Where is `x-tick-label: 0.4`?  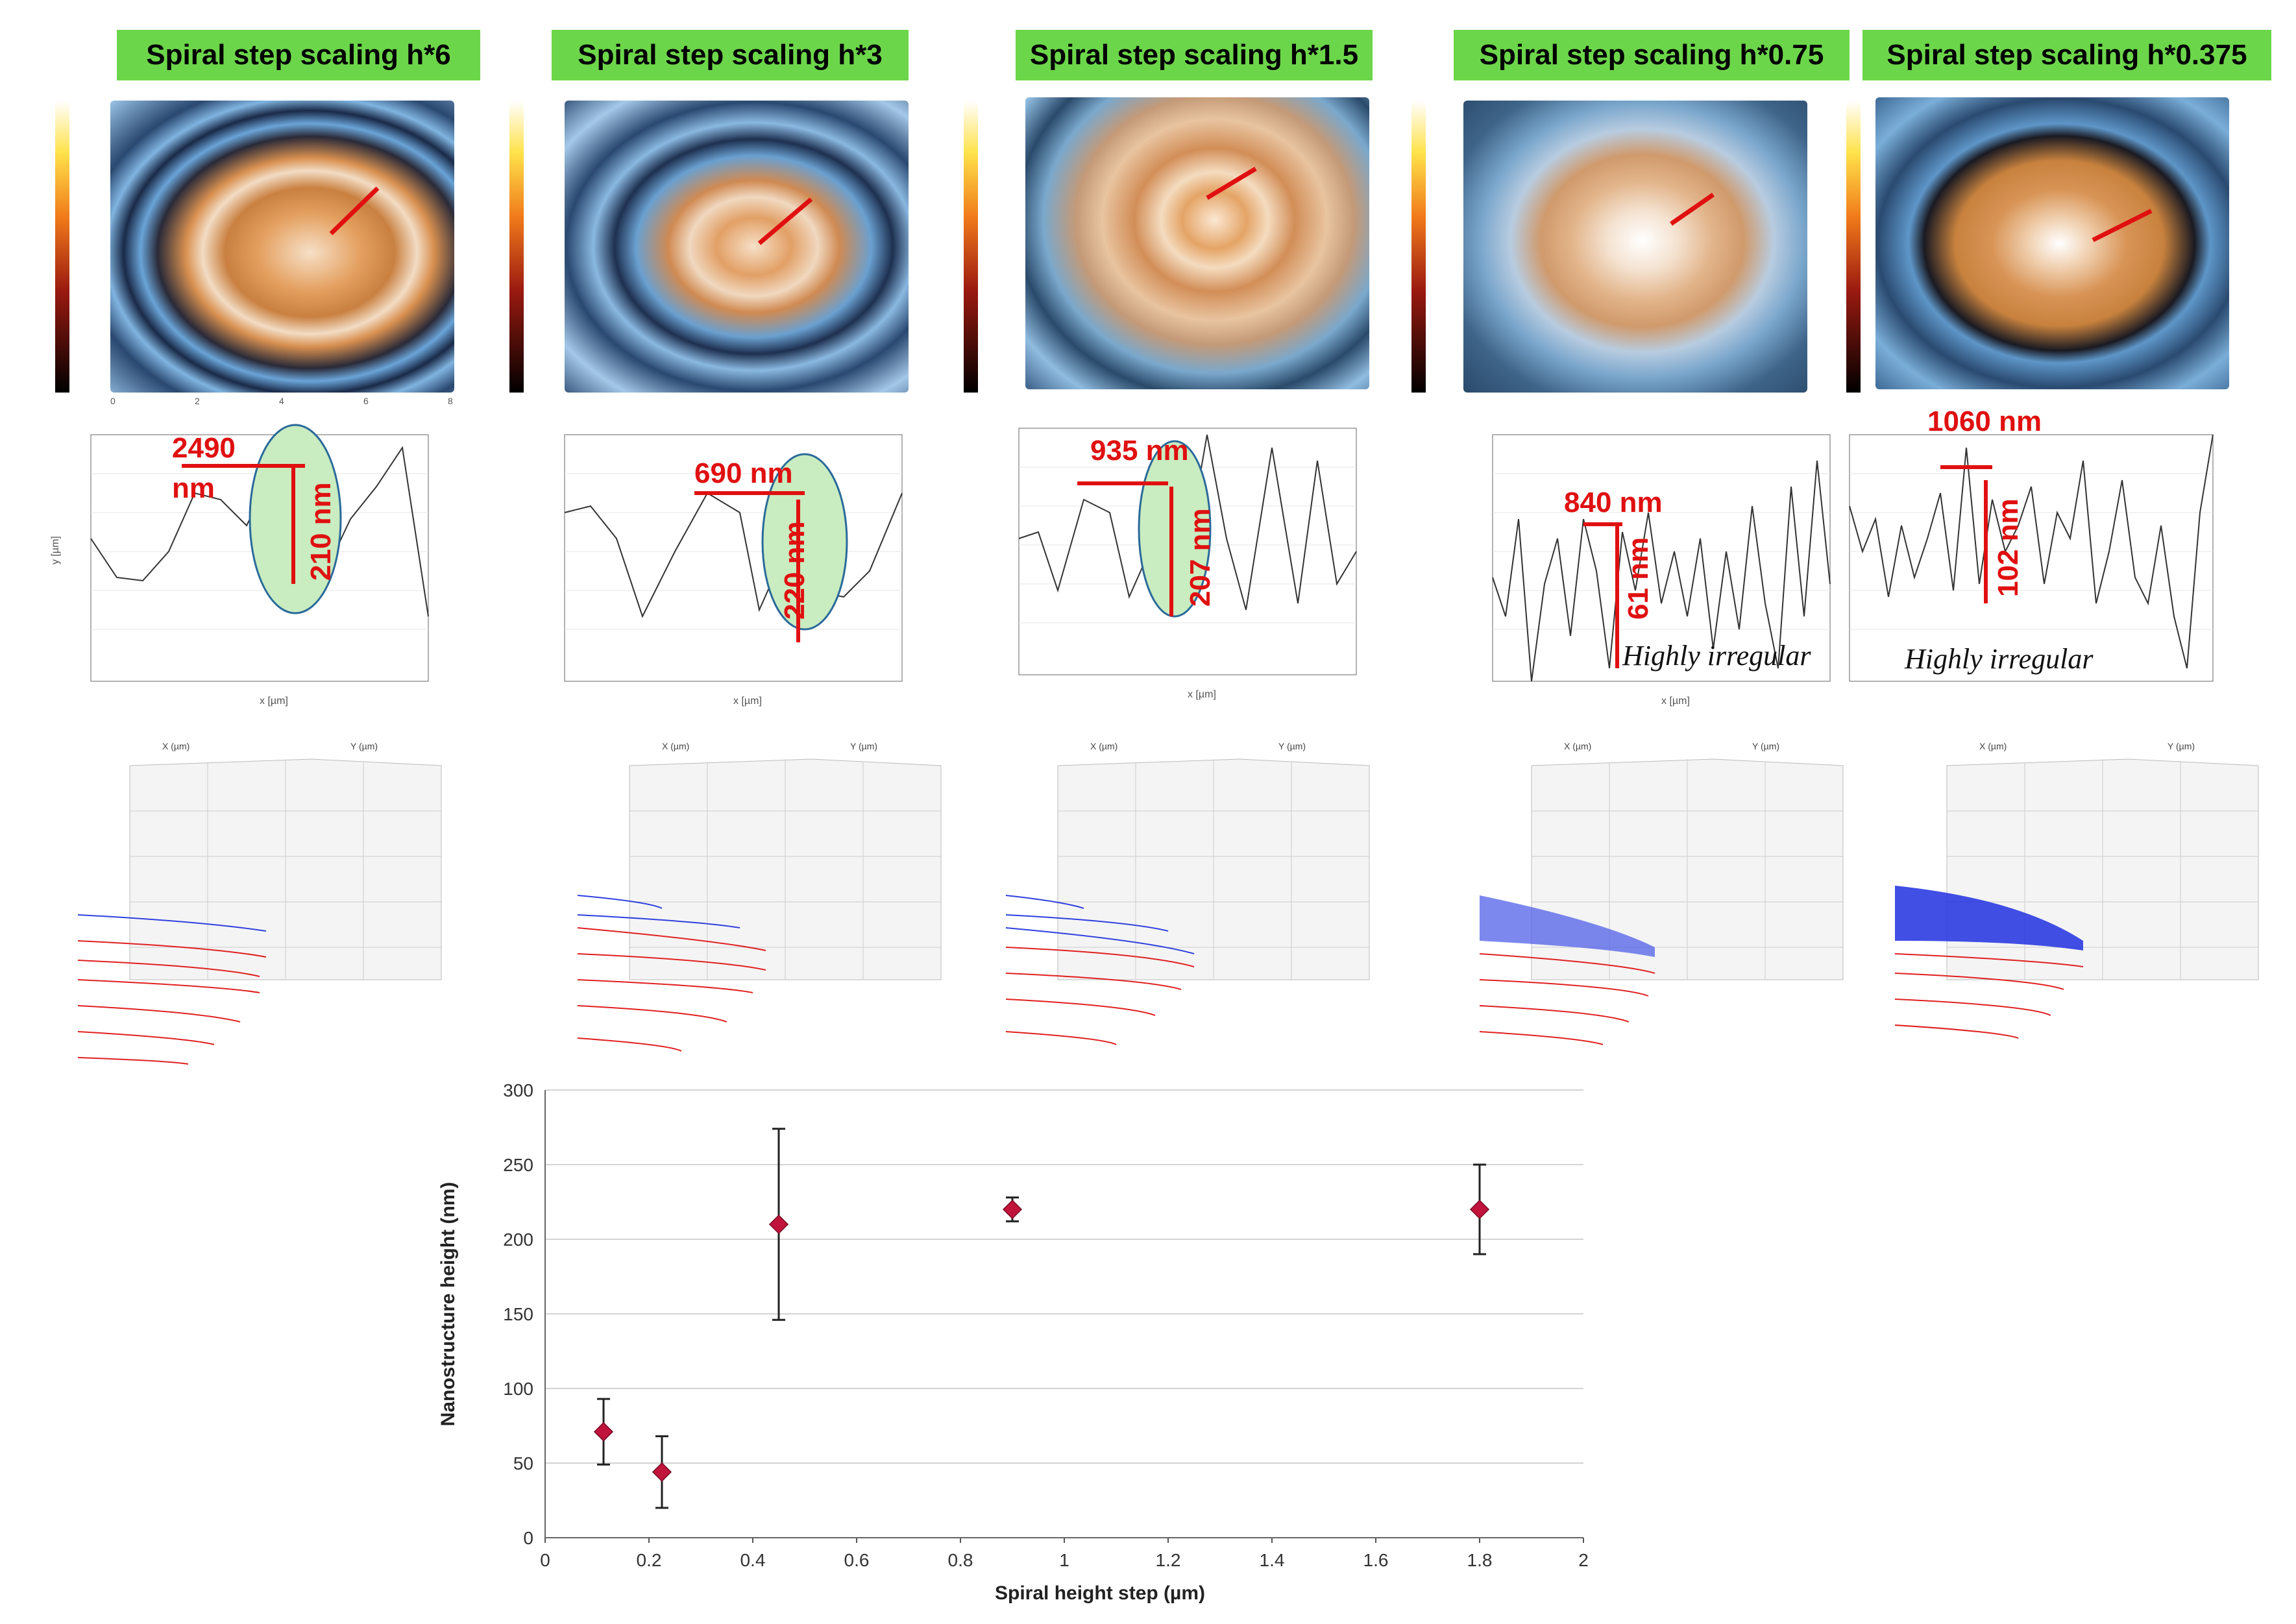
x-tick-label: 0.4 is located at coordinates (753, 1560).